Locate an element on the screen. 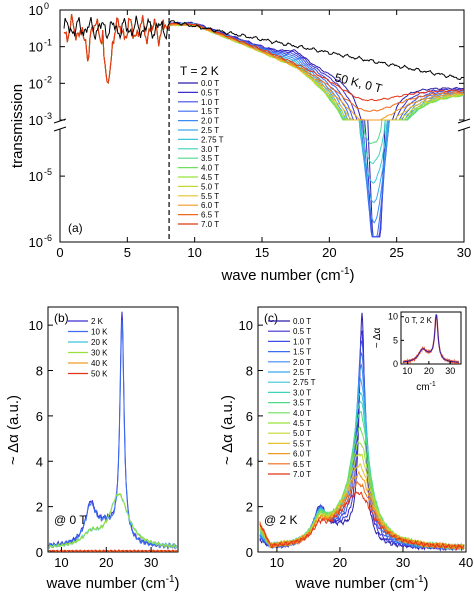  legend-label: 3.5 T is located at coordinates (210, 158).